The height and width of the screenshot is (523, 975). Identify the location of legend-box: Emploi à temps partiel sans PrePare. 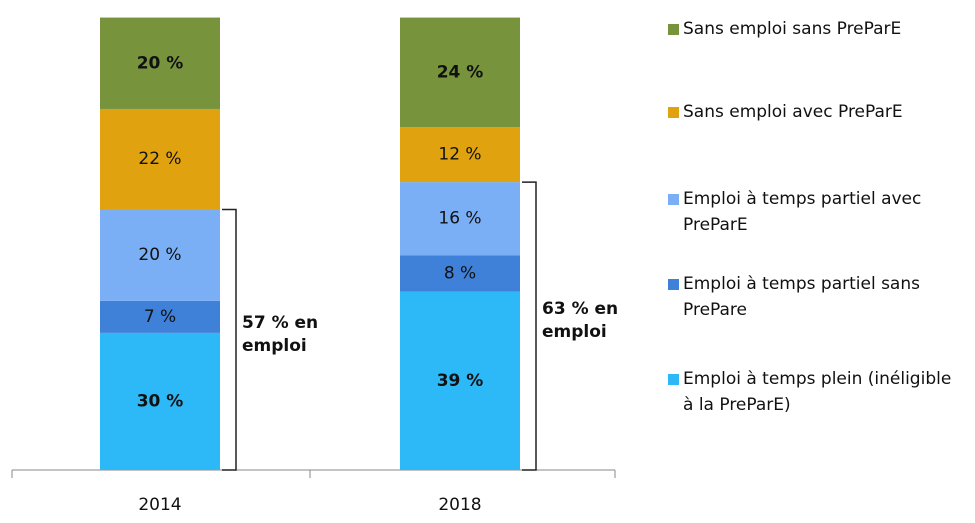
(801, 297).